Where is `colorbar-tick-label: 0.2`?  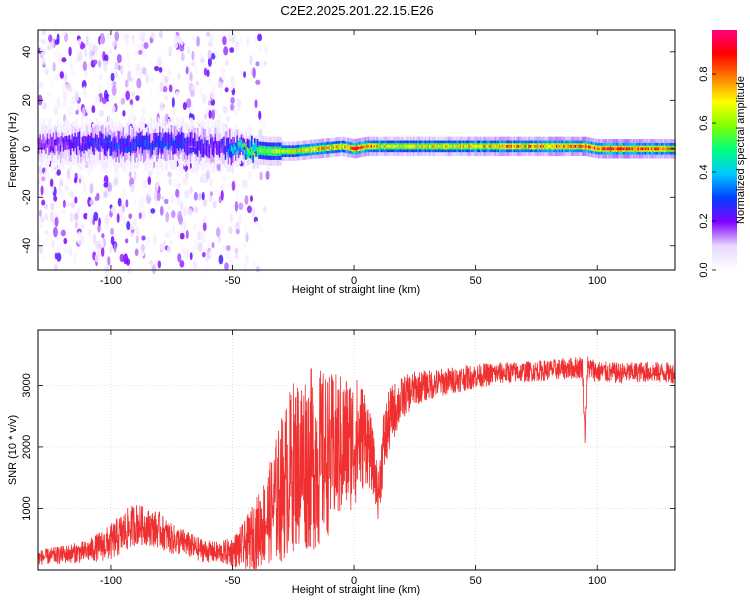 colorbar-tick-label: 0.2 is located at coordinates (704, 220).